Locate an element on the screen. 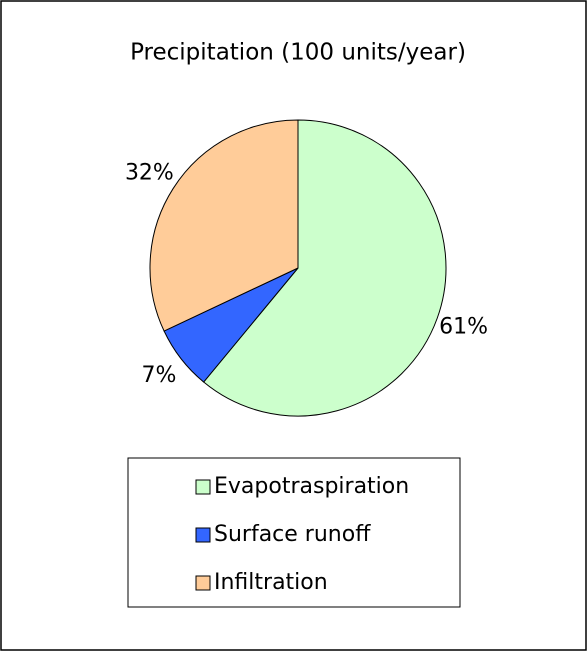 The image size is (588, 652). legend-label: Surface runoff is located at coordinates (292, 534).